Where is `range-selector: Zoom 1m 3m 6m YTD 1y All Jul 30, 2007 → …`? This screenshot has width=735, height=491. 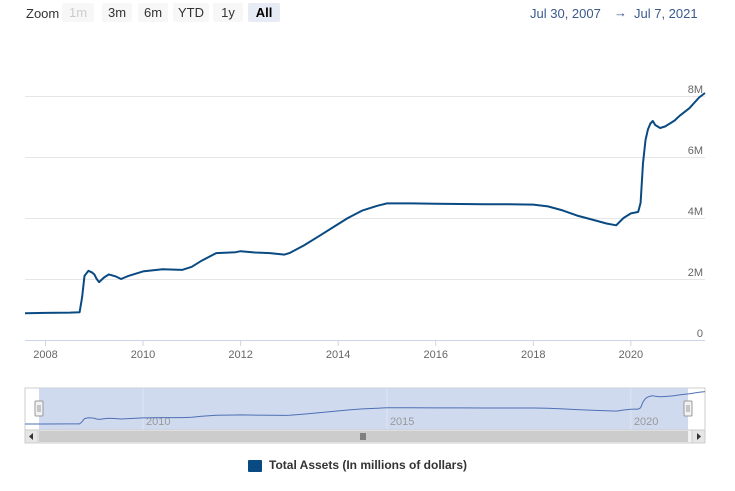 range-selector: Zoom 1m 3m 6m YTD 1y All Jul 30, 2007 → … is located at coordinates (367, 13).